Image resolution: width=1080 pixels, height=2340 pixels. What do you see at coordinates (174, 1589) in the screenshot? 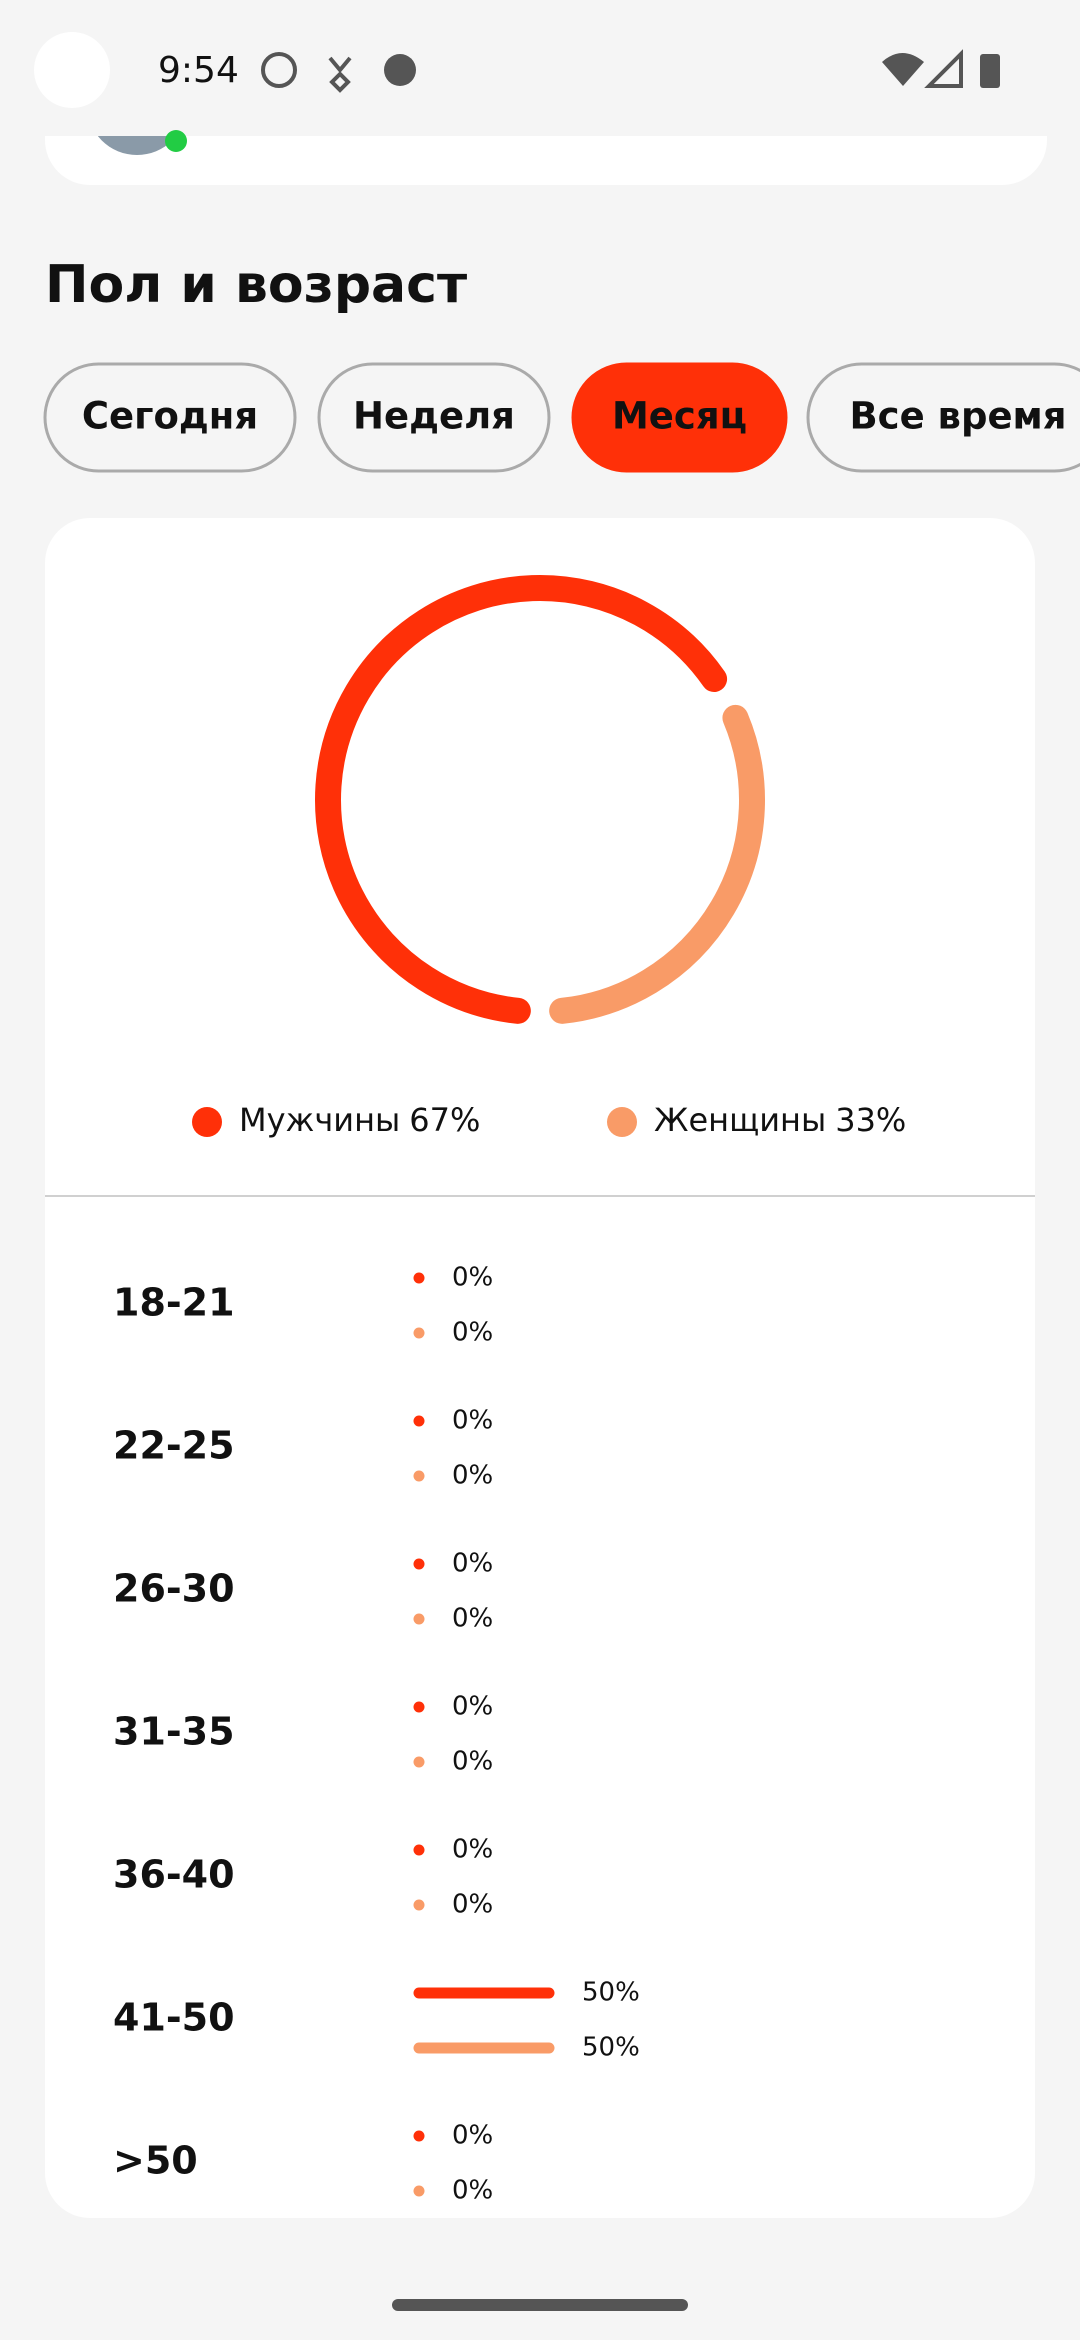
I see `age-label: 26-30` at bounding box center [174, 1589].